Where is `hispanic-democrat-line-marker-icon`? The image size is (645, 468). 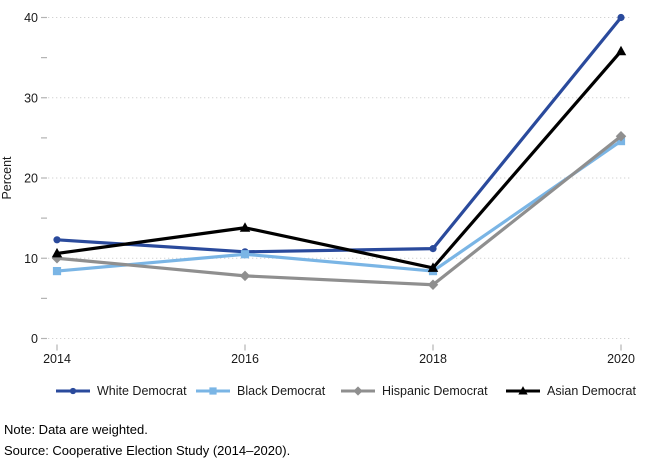
hispanic-democrat-line-marker-icon is located at coordinates (358, 391).